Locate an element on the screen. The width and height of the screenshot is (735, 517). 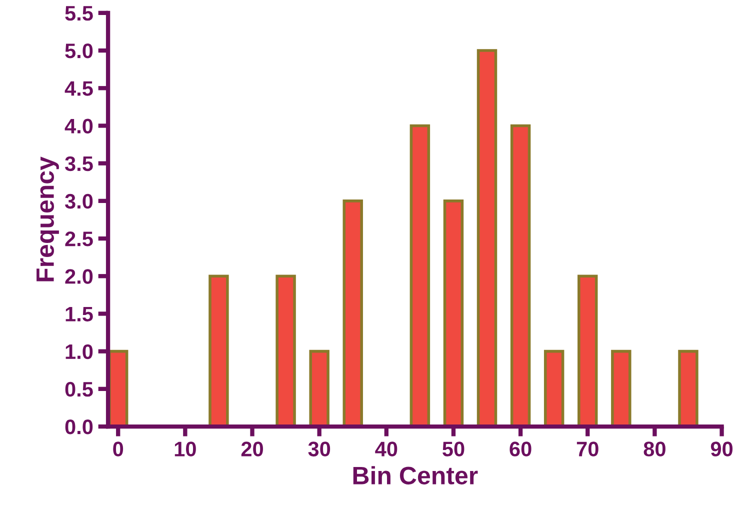
x-tick-label: 40 is located at coordinates (386, 449).